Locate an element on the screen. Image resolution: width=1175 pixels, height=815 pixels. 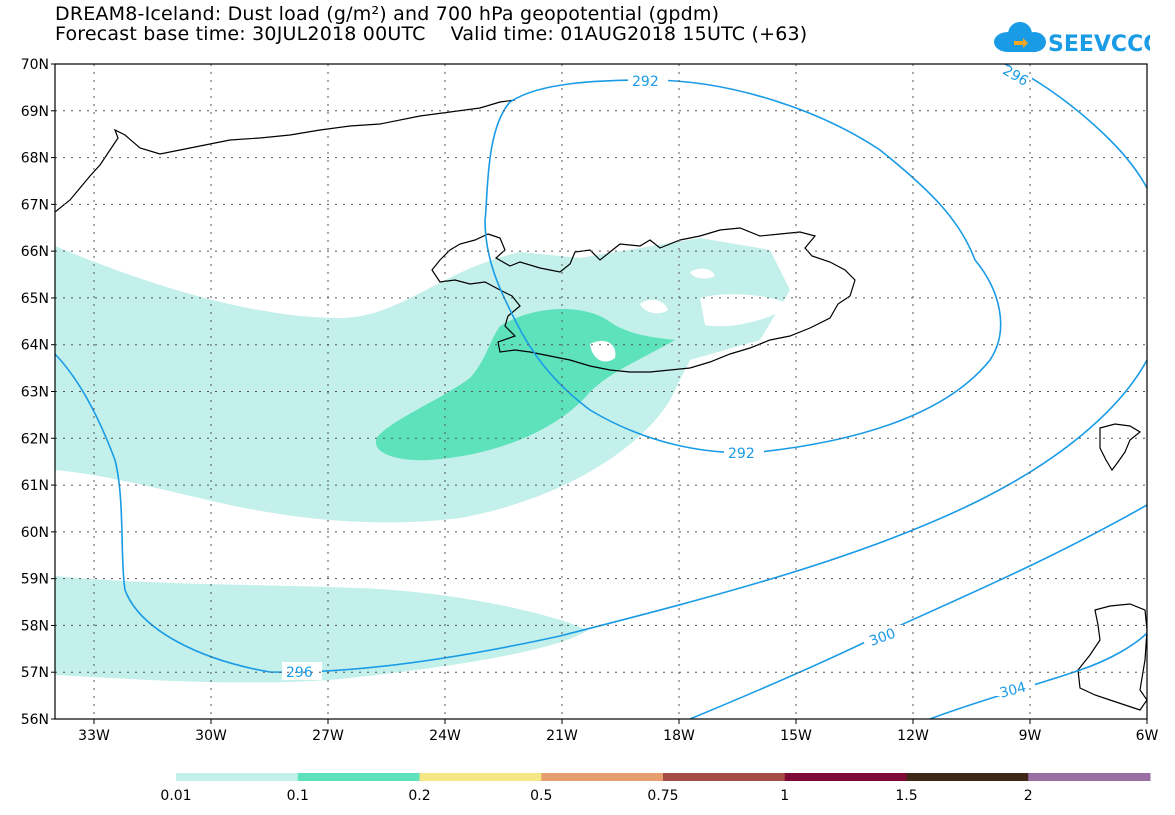
lon-tick-label: 21W is located at coordinates (562, 736).